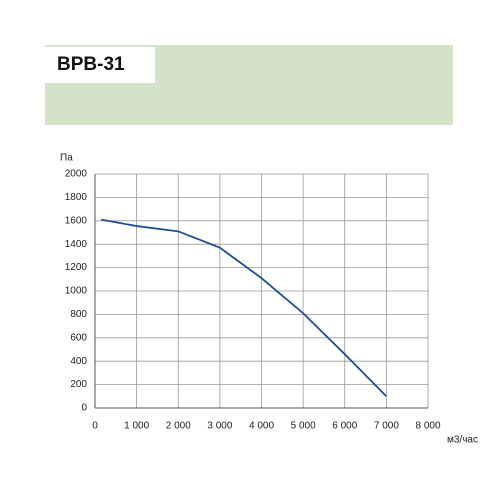 This screenshot has height=500, width=500. What do you see at coordinates (462, 440) in the screenshot?
I see `x-axis-label: м3/час` at bounding box center [462, 440].